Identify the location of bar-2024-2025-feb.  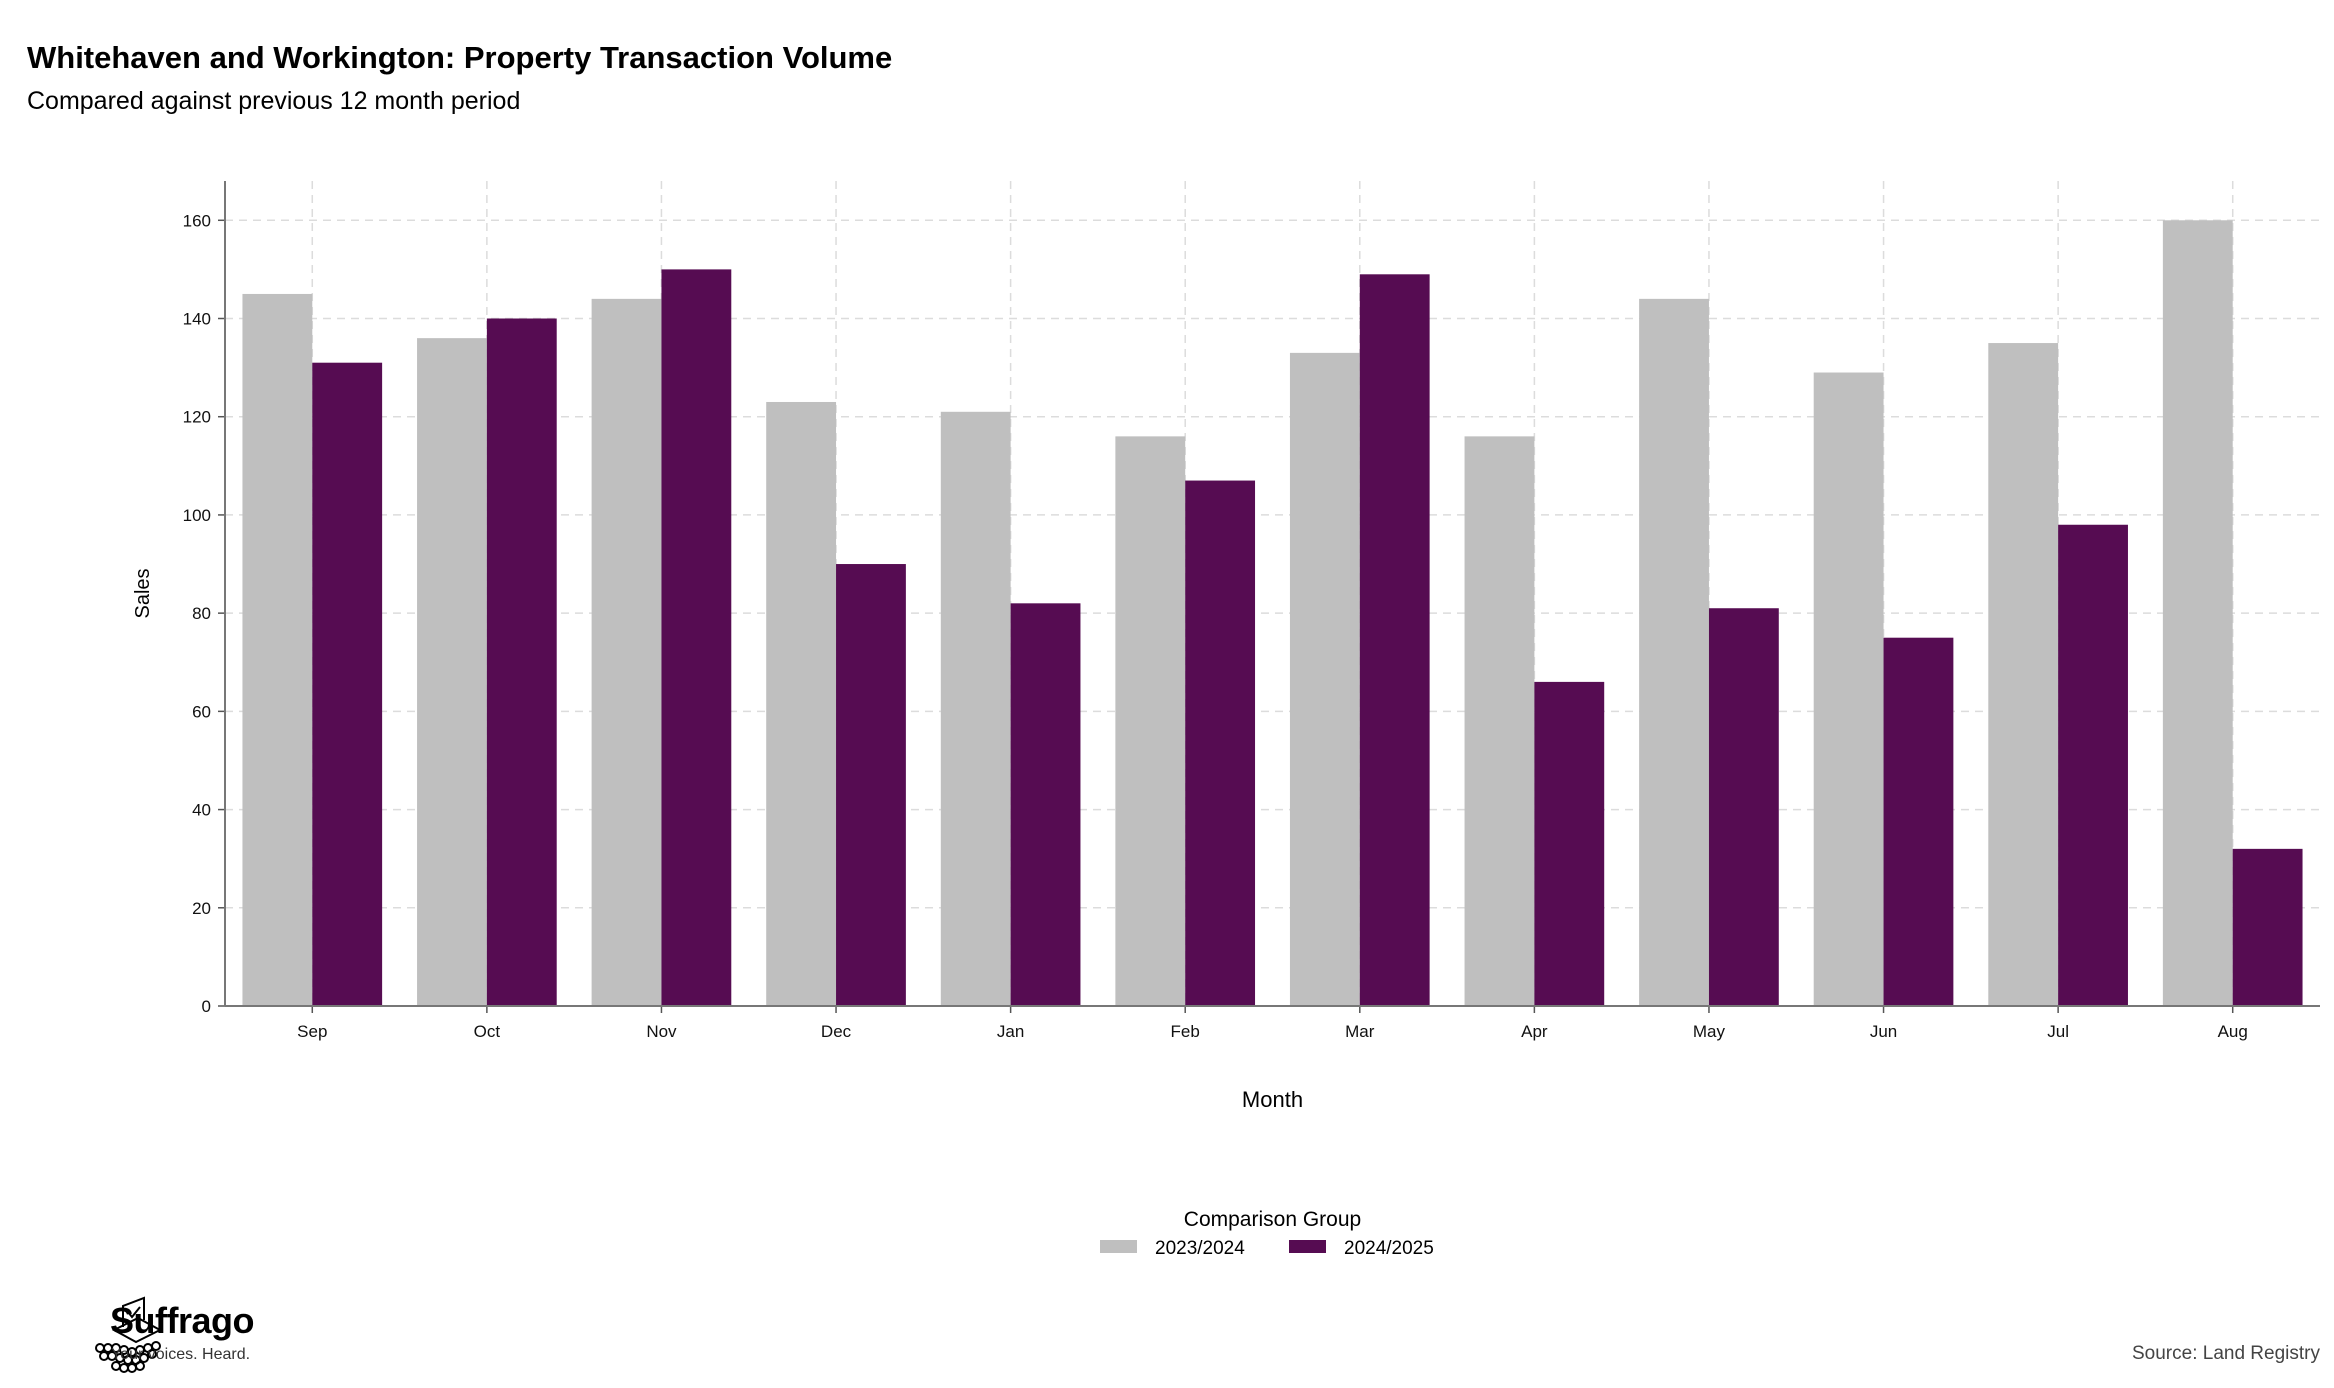
(1220, 743).